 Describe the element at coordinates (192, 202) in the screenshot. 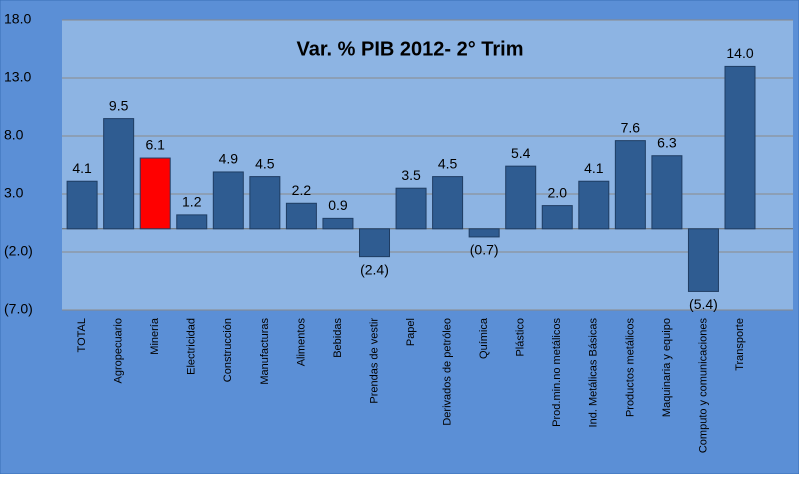

I see `data-label: 1.2` at that location.